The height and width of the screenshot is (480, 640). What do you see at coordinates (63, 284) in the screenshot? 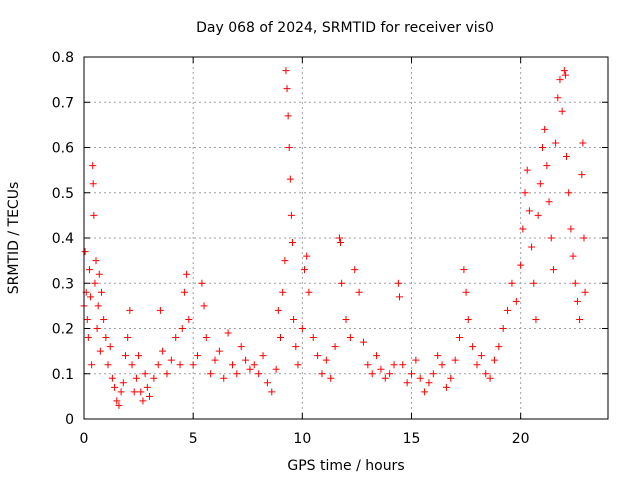
I see `y-tick-label: 0.3` at bounding box center [63, 284].